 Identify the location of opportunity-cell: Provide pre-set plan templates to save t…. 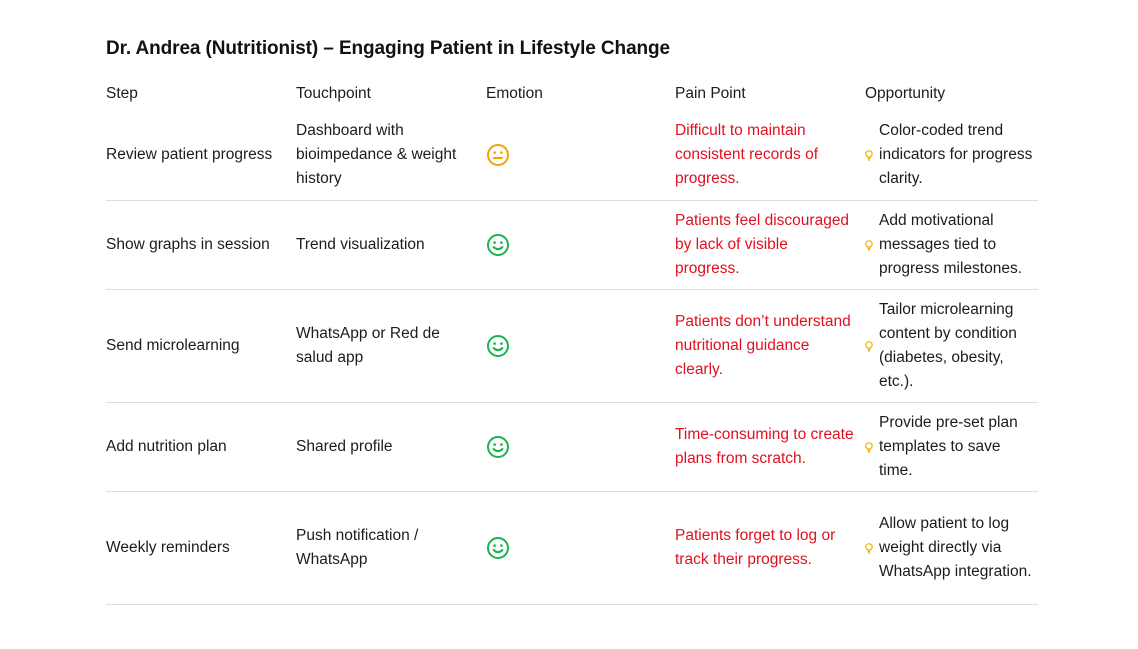
(951, 447).